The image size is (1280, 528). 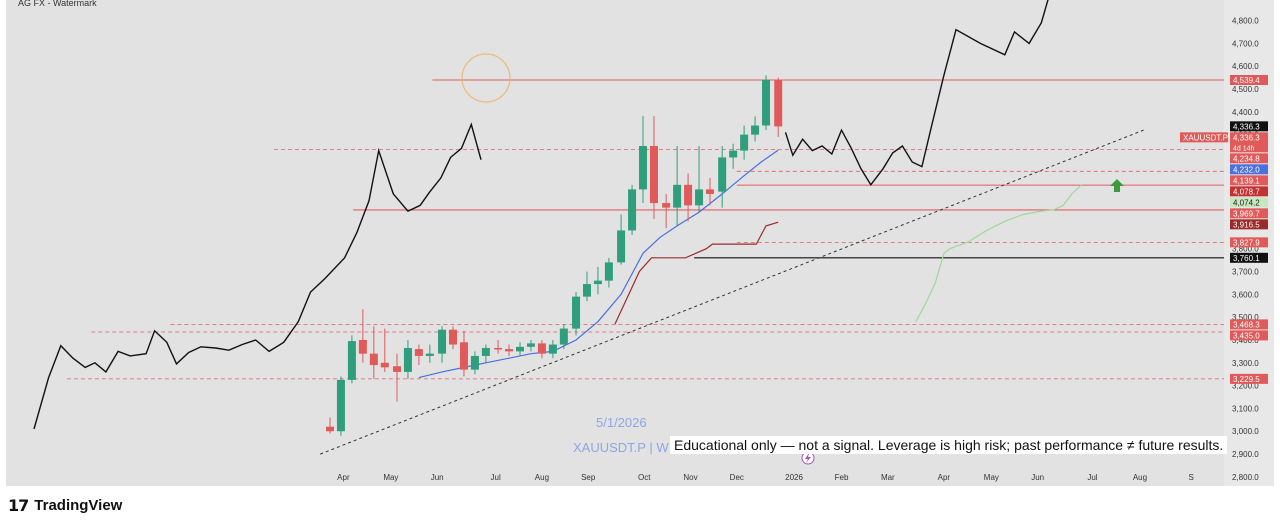 I want to click on y-tick-label: 2,800.0, so click(x=1245, y=477).